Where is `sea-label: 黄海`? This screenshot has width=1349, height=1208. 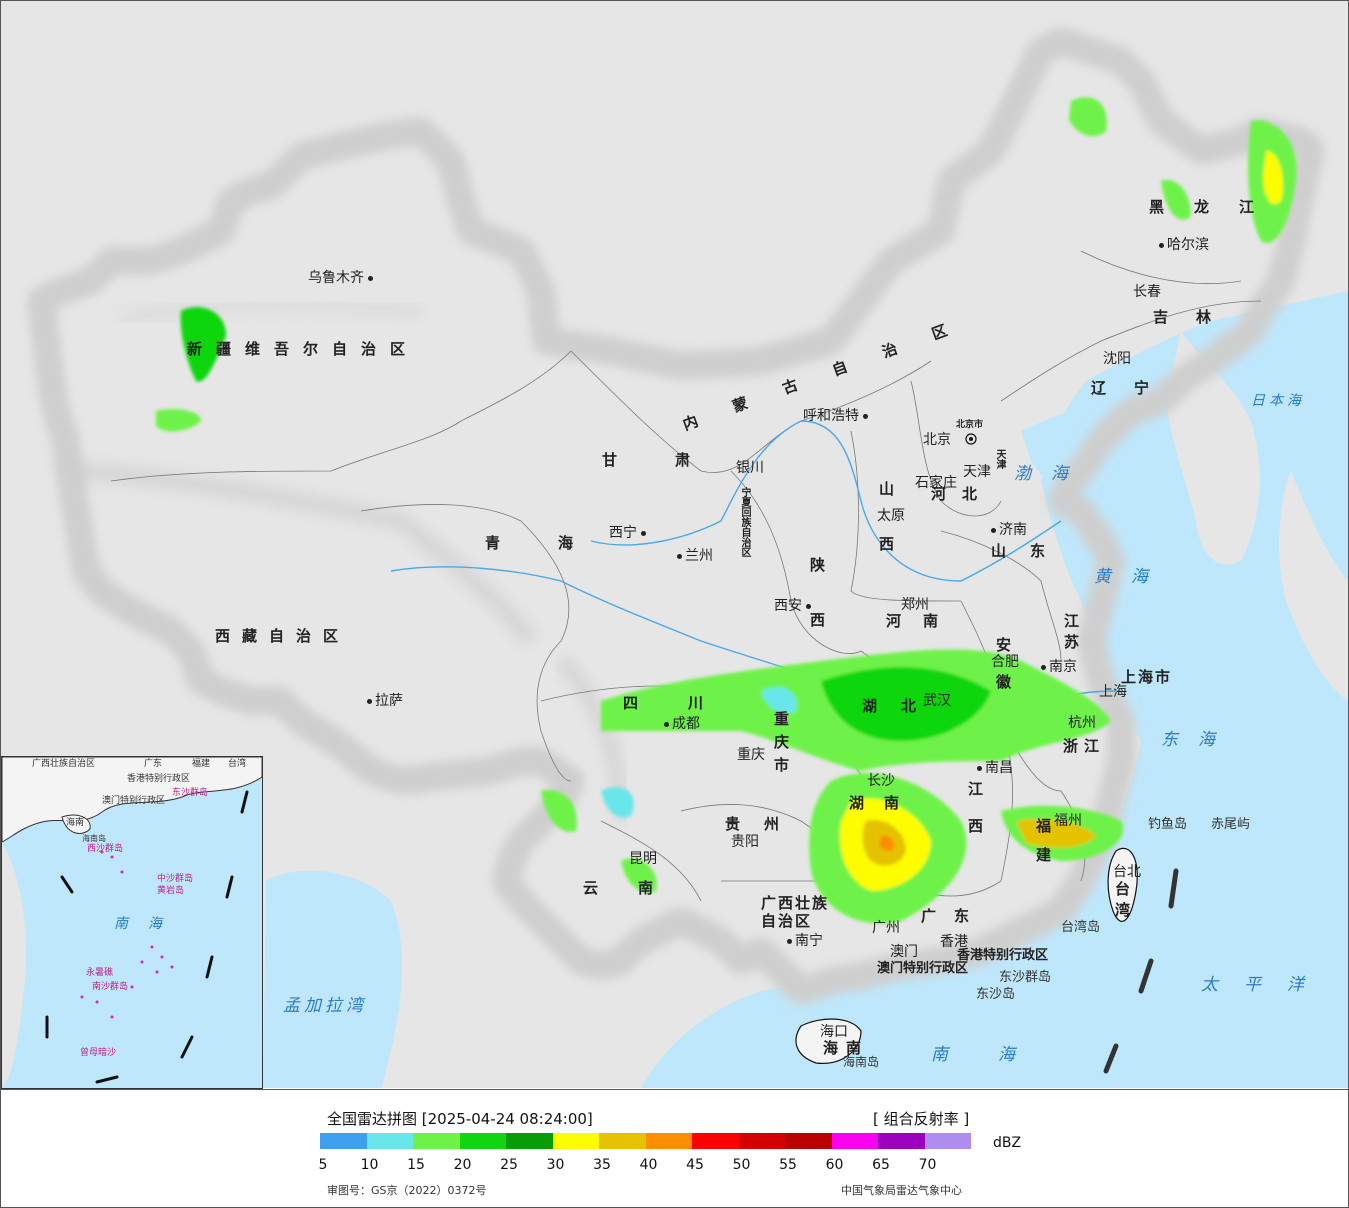 sea-label: 黄海 is located at coordinates (1131, 577).